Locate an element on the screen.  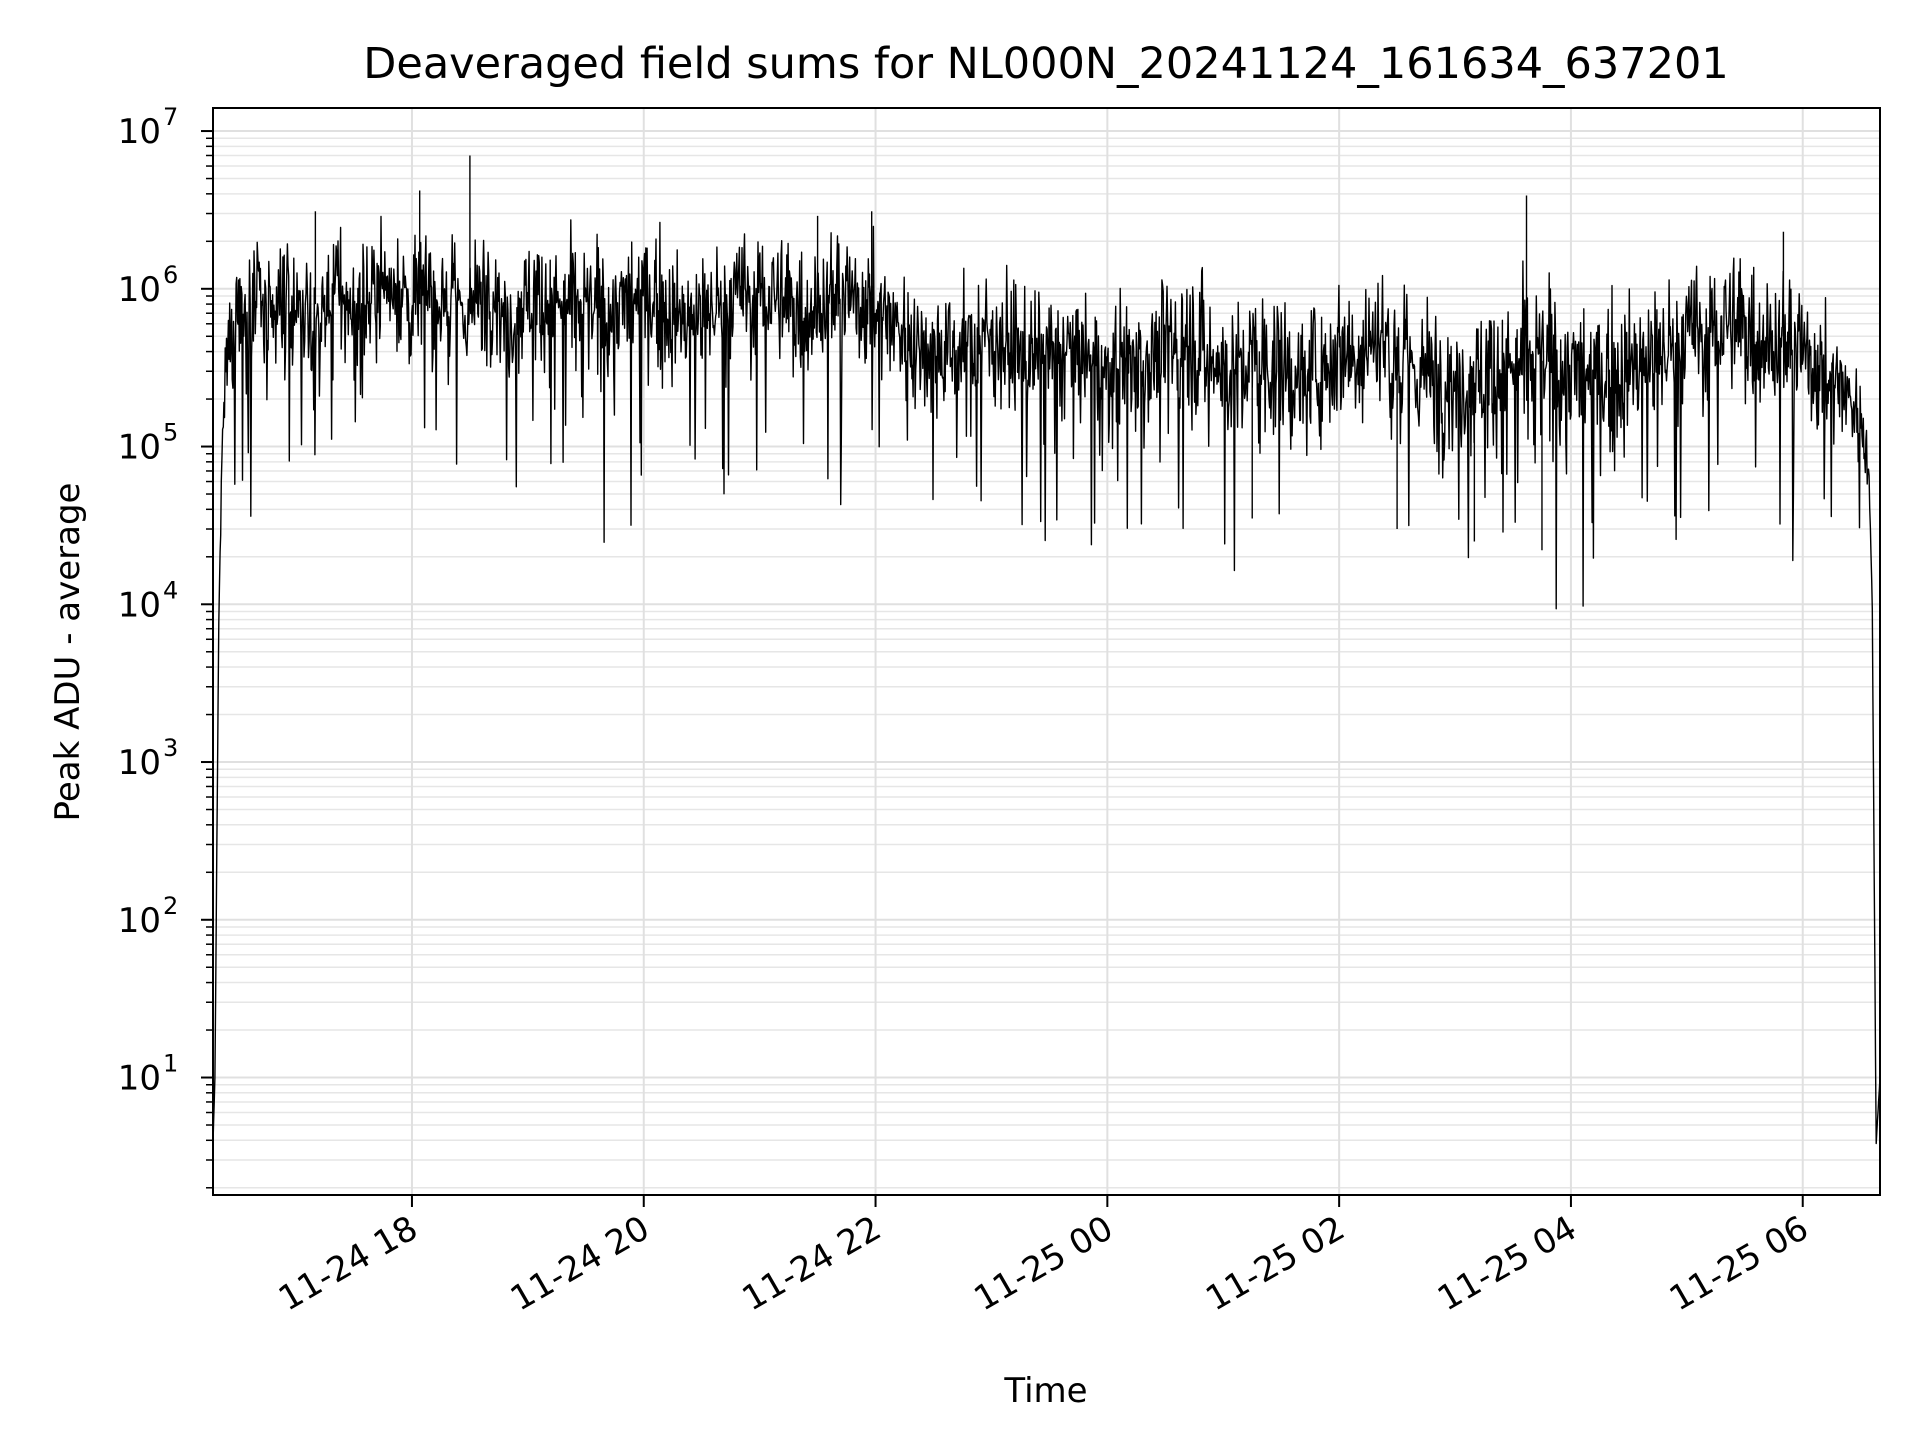
y-axis-label: Peak ADU - average is located at coordinates (68, 652).